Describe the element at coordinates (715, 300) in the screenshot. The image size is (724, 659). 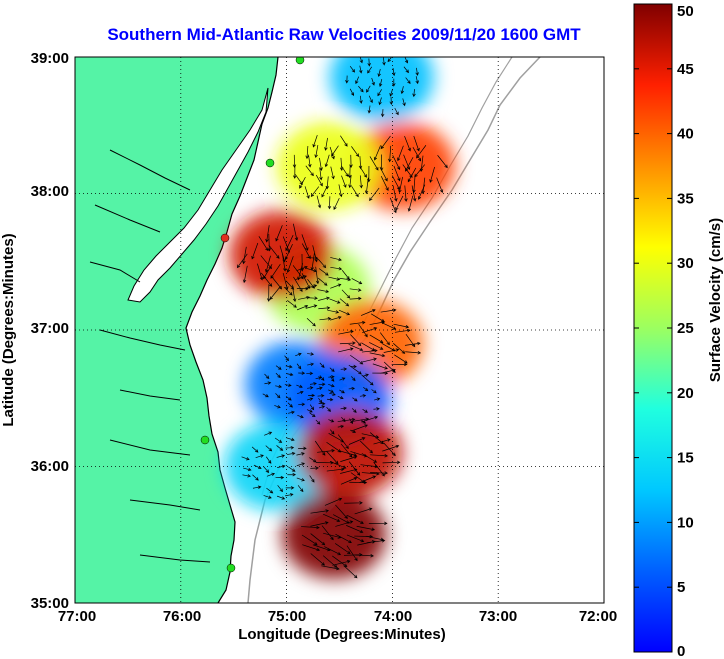
I see `colorbar-label: Surface Velocity (cm/s)` at that location.